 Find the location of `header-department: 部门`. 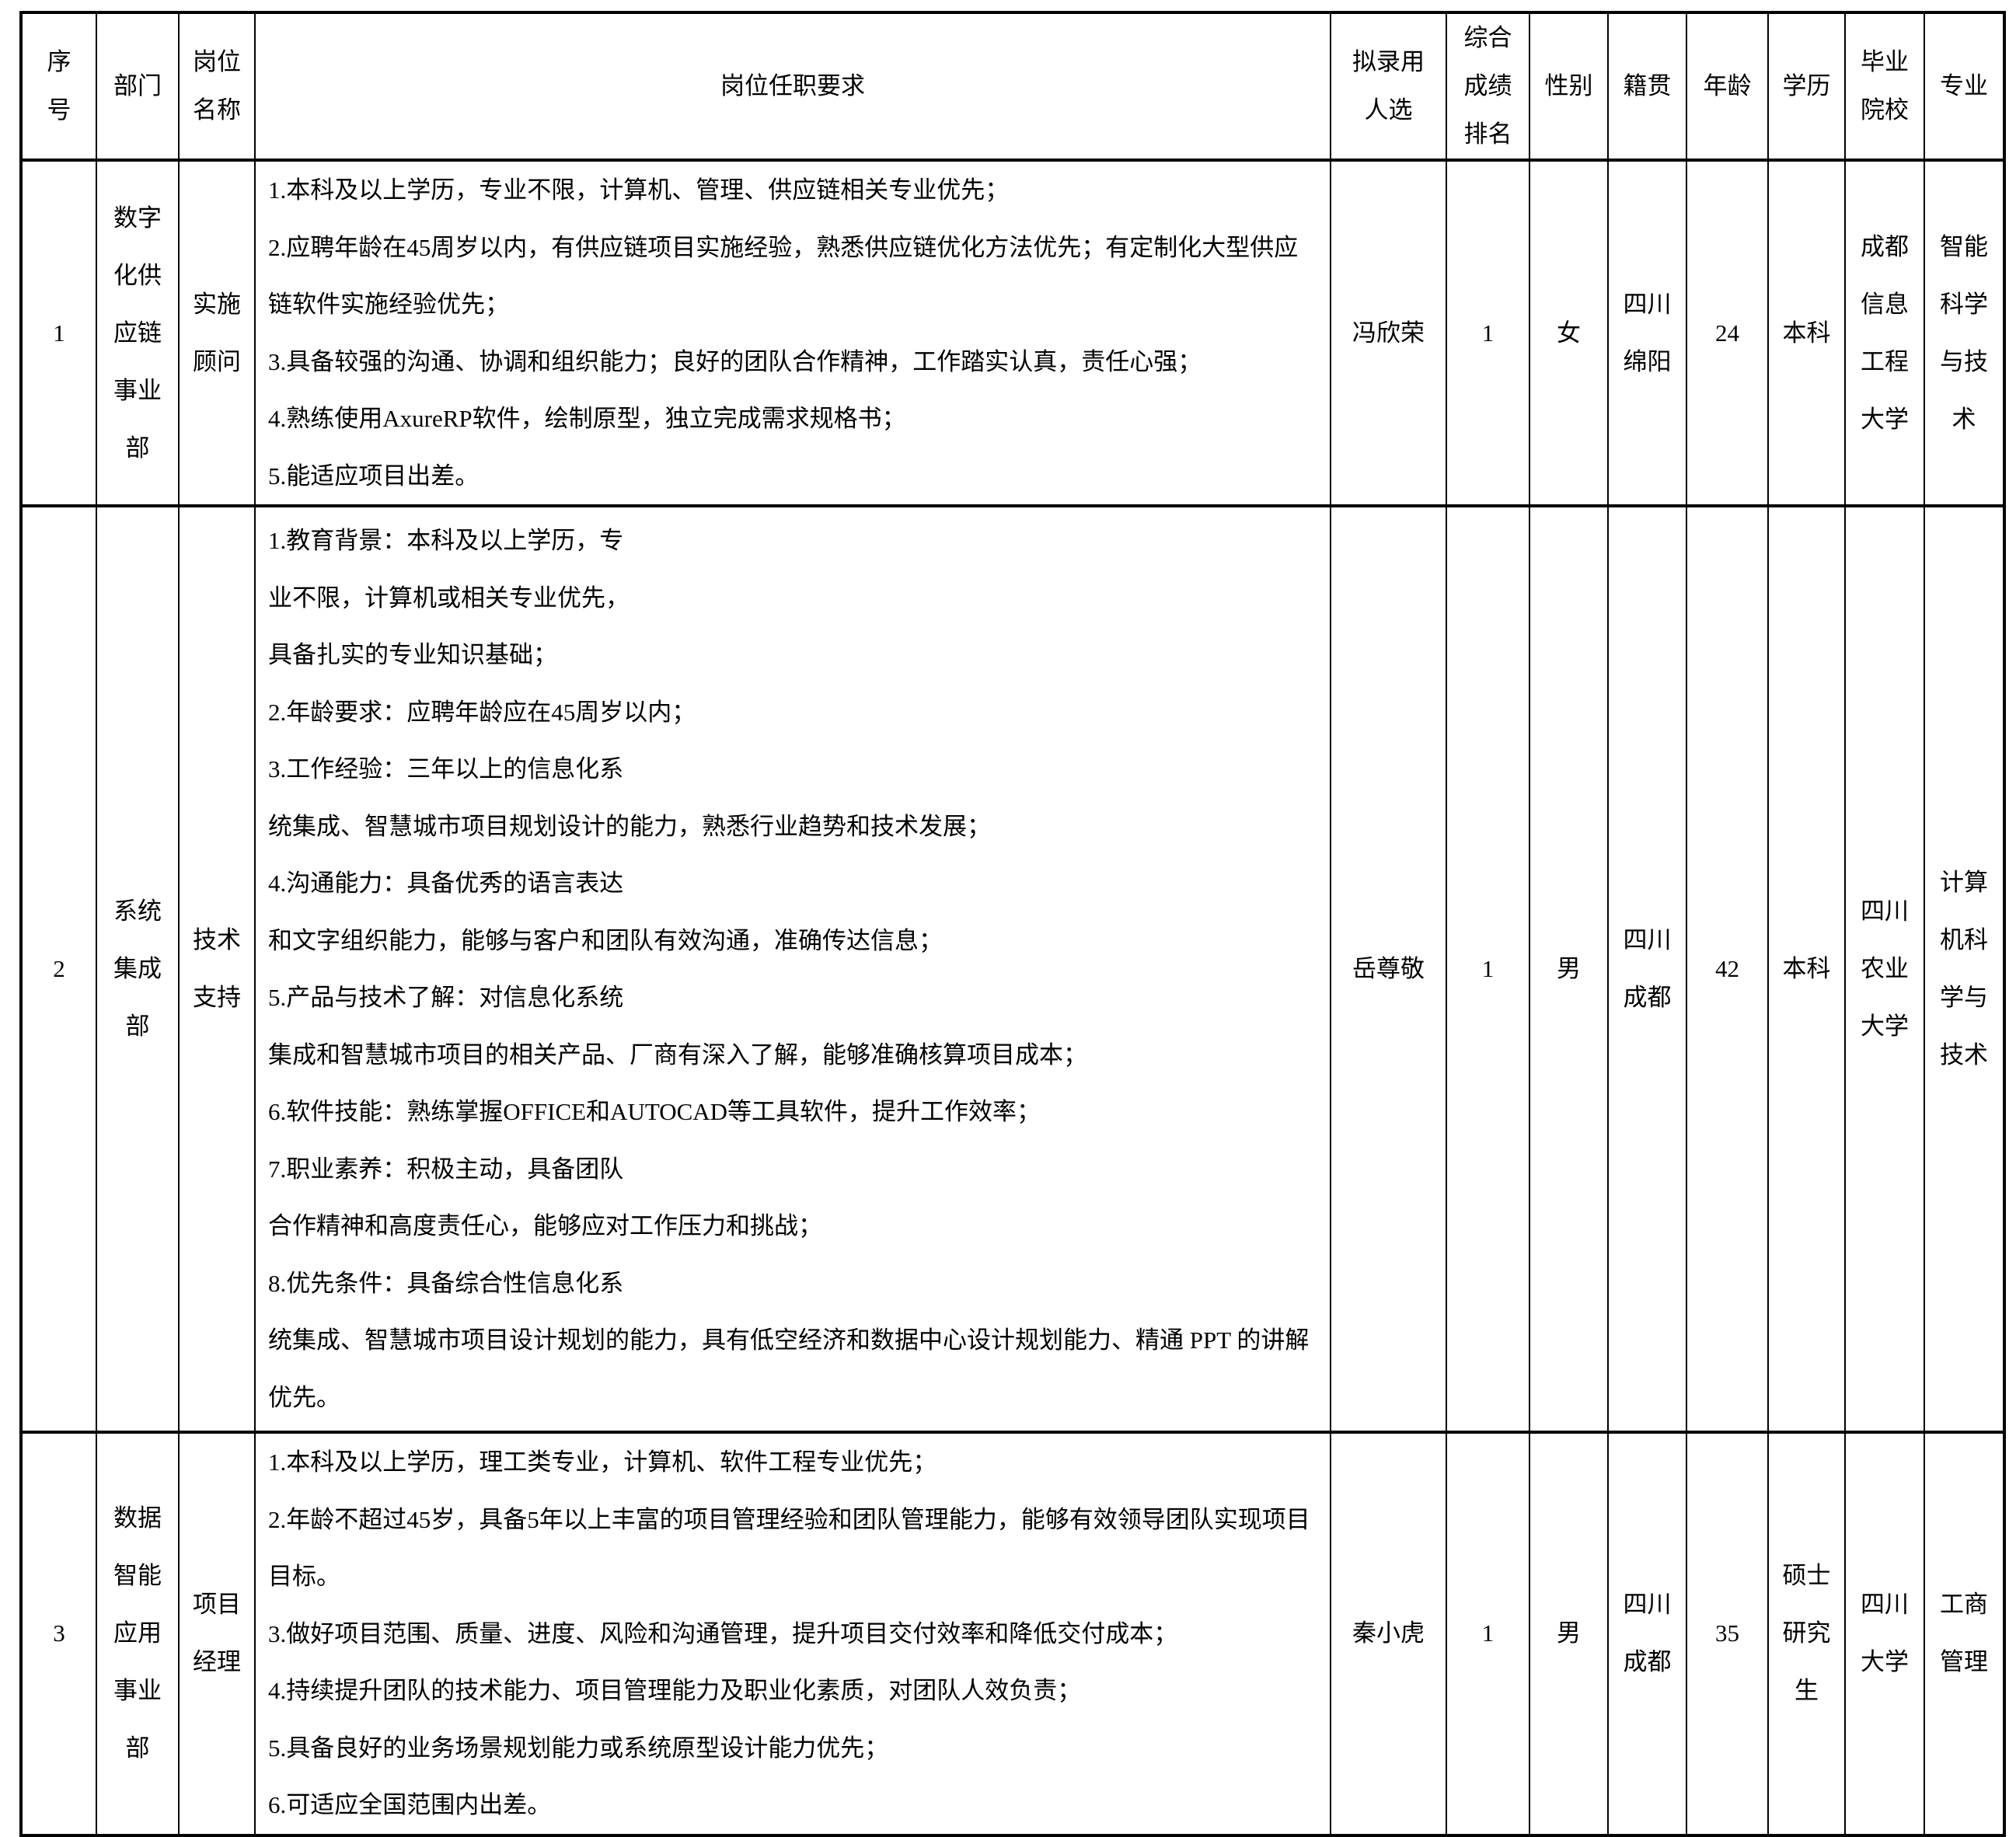

header-department: 部门 is located at coordinates (138, 86).